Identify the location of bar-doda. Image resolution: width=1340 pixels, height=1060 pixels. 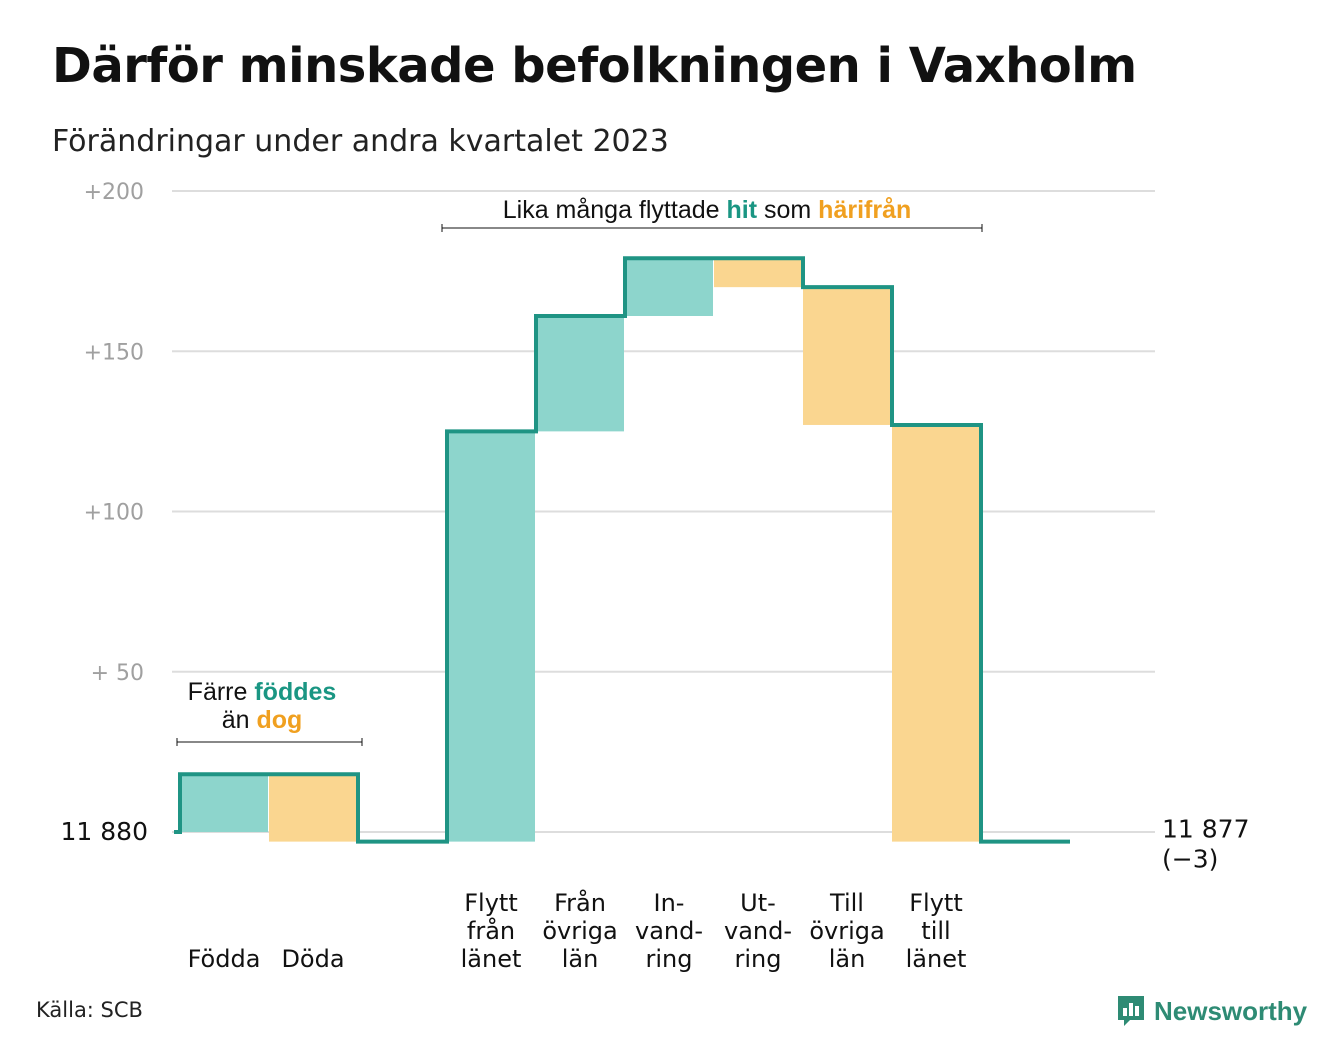
(313, 808).